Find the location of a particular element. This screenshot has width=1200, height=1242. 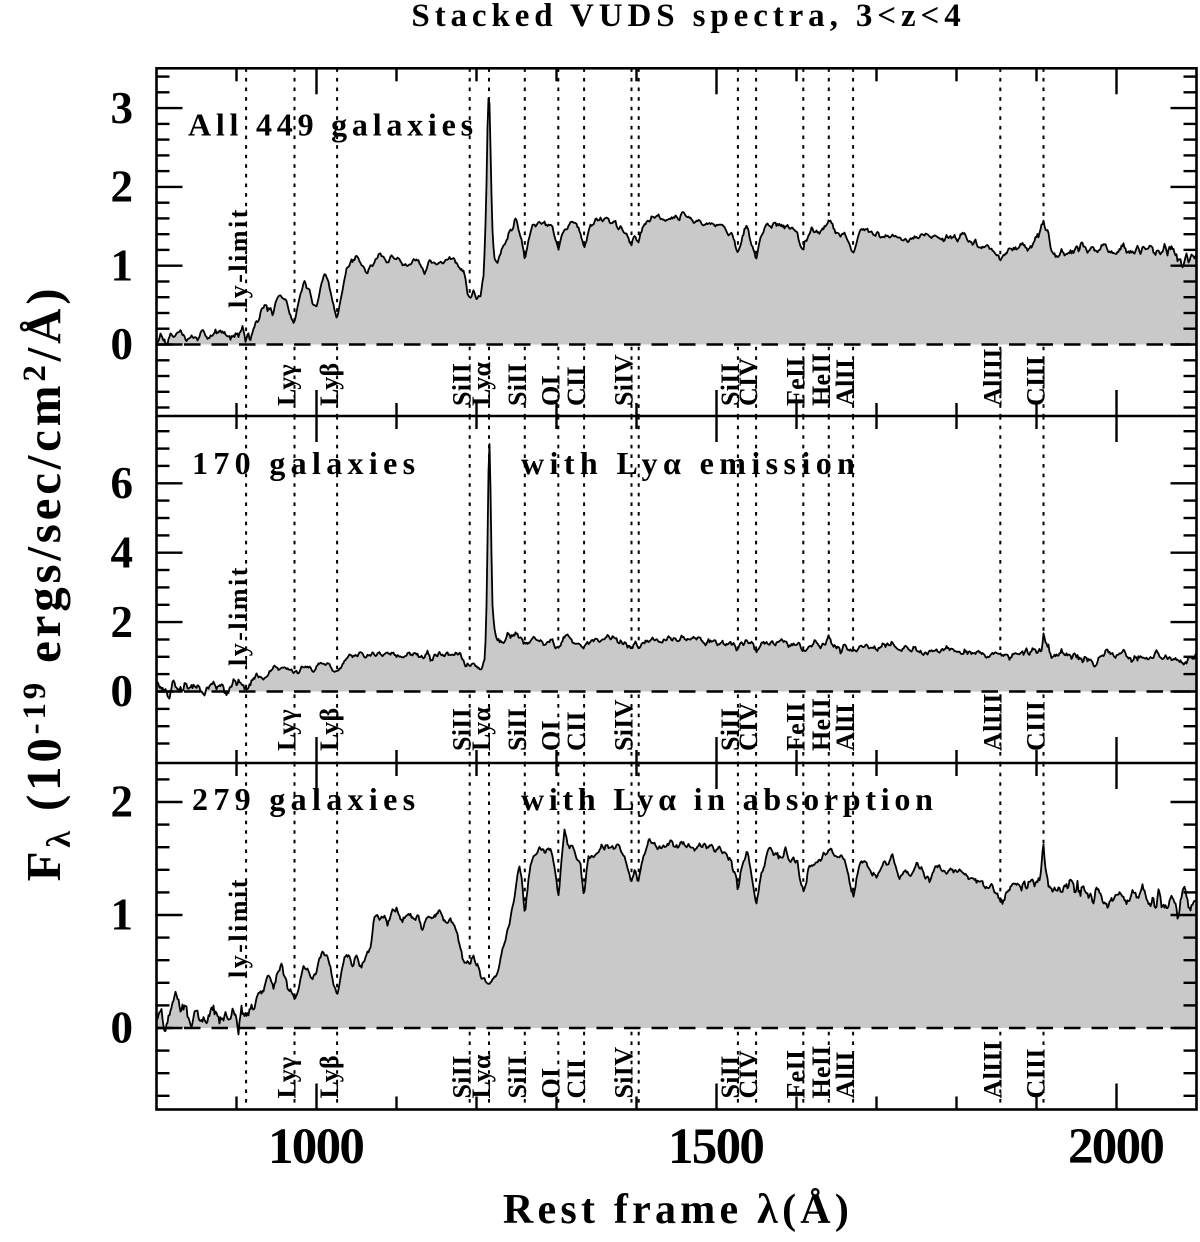

svg-text: with Lyα emission is located at coordinates (690, 463).